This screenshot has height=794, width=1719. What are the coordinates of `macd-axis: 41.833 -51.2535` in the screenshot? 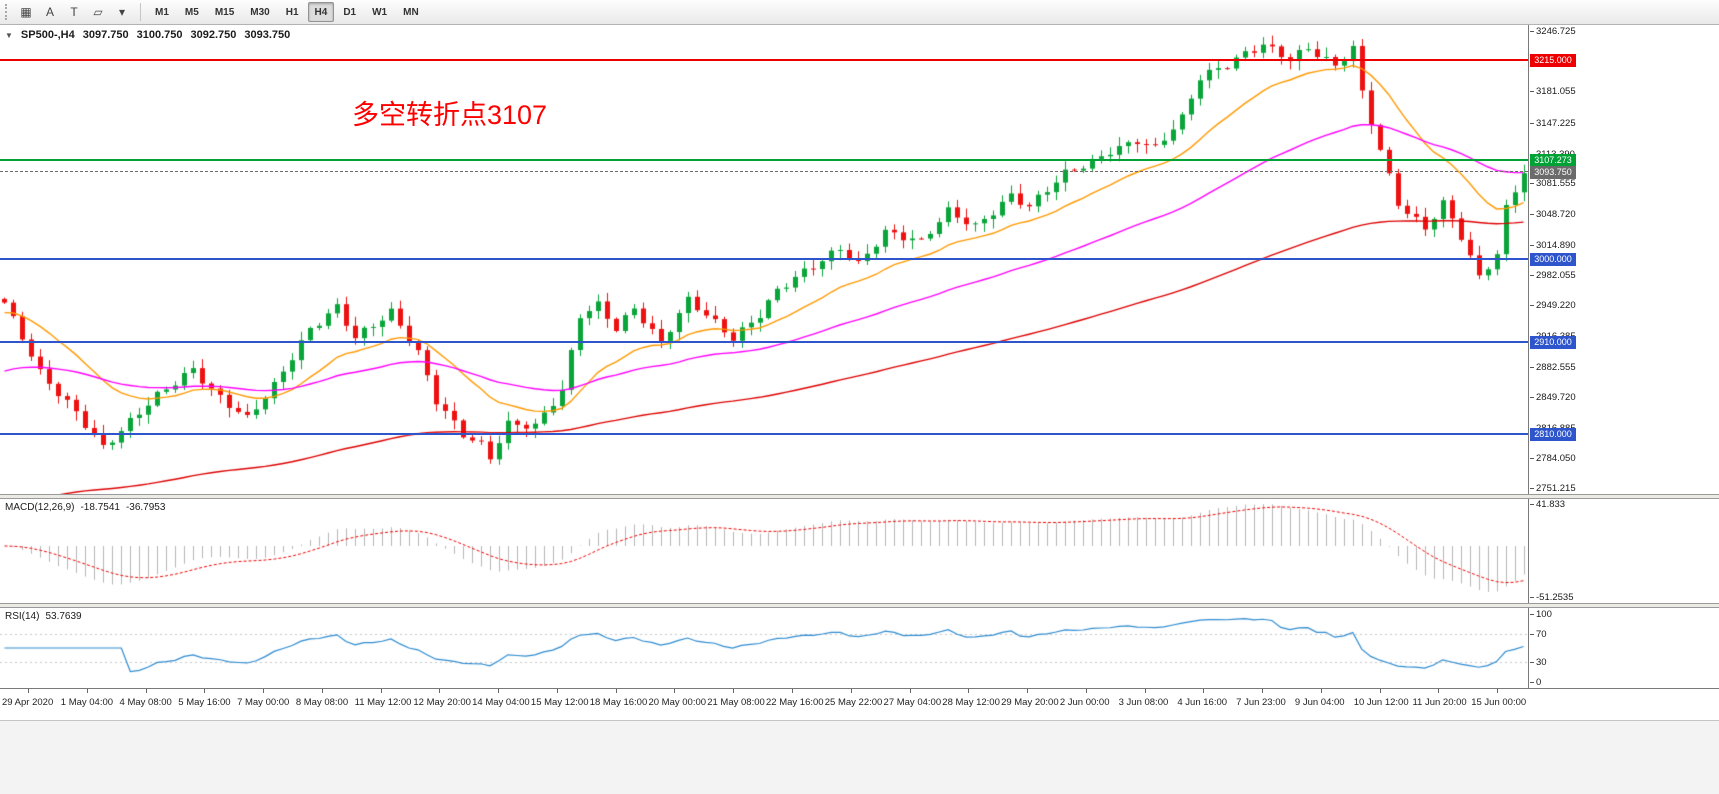 It's located at (1623, 551).